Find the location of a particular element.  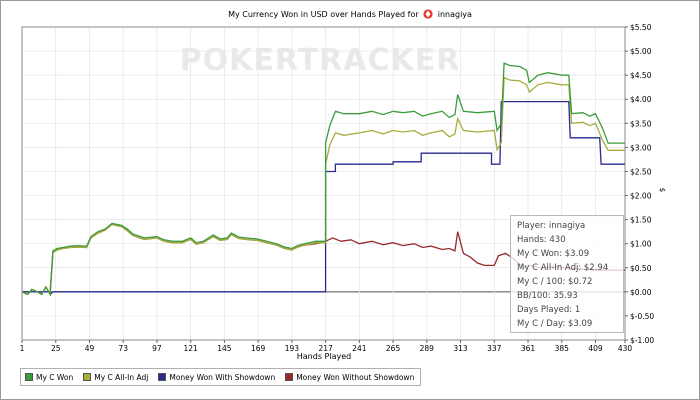

legend-item: My C All-In Adj is located at coordinates (116, 377).